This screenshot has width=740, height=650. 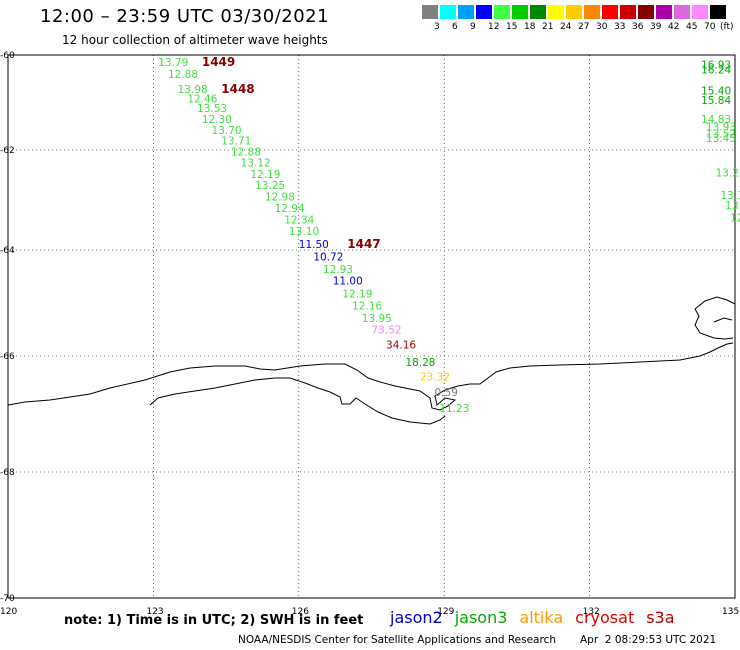 What do you see at coordinates (721, 127) in the screenshot?
I see `wave-height-label: 13.93` at bounding box center [721, 127].